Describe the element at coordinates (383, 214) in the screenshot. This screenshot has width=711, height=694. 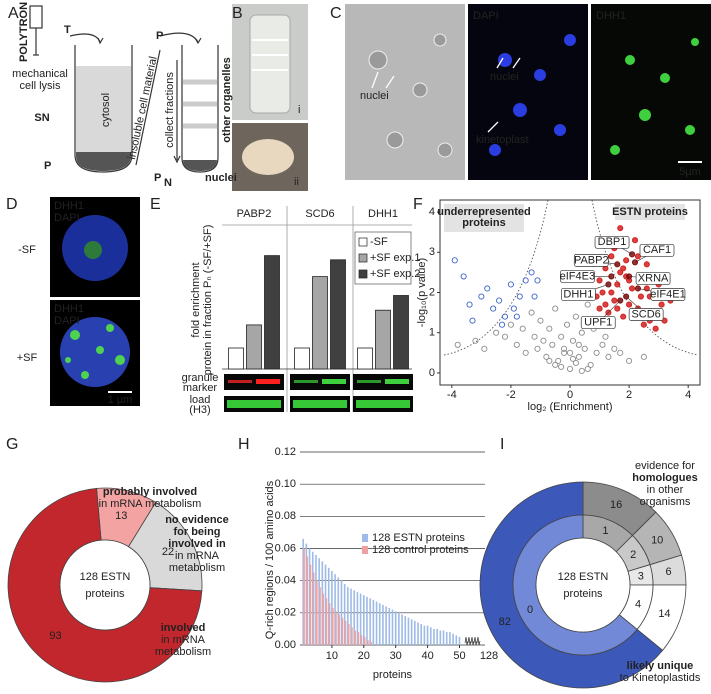
I see `group-header: DHH1` at that location.